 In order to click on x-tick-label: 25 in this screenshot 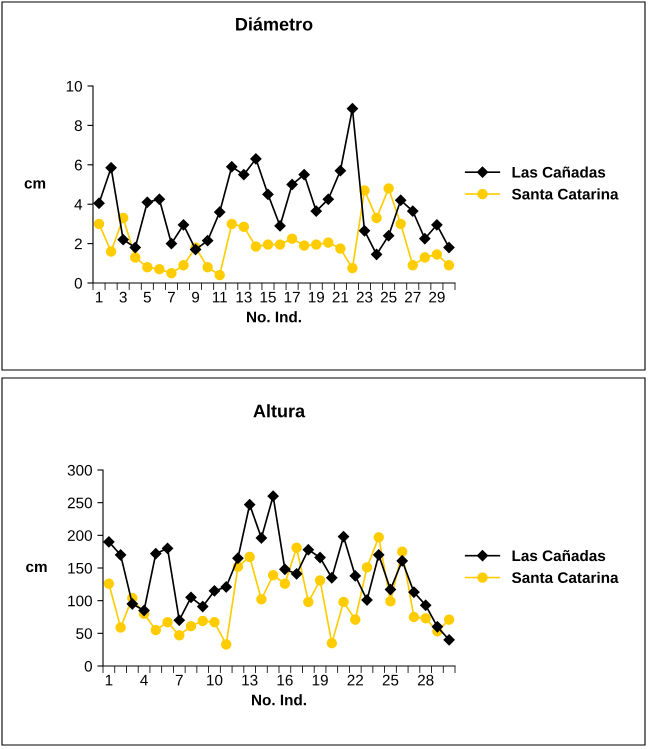, I will do `click(388, 297)`.